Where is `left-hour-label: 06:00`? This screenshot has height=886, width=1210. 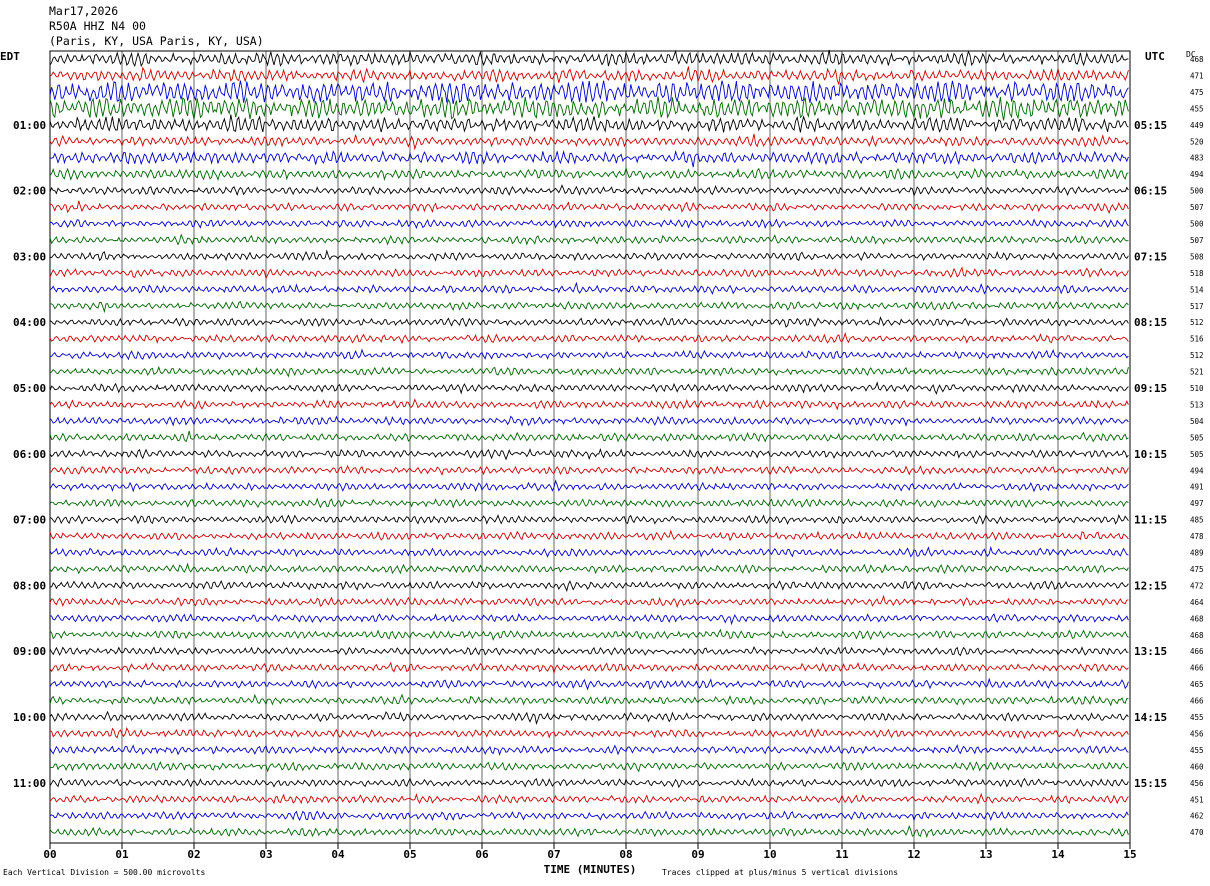
left-hour-label: 06:00 is located at coordinates (29, 454).